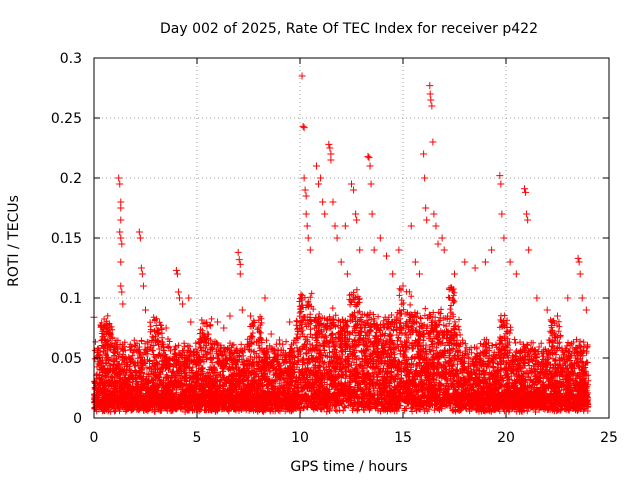 The width and height of the screenshot is (640, 484). Describe the element at coordinates (71, 179) in the screenshot. I see `y-tick-label: 0.2` at that location.